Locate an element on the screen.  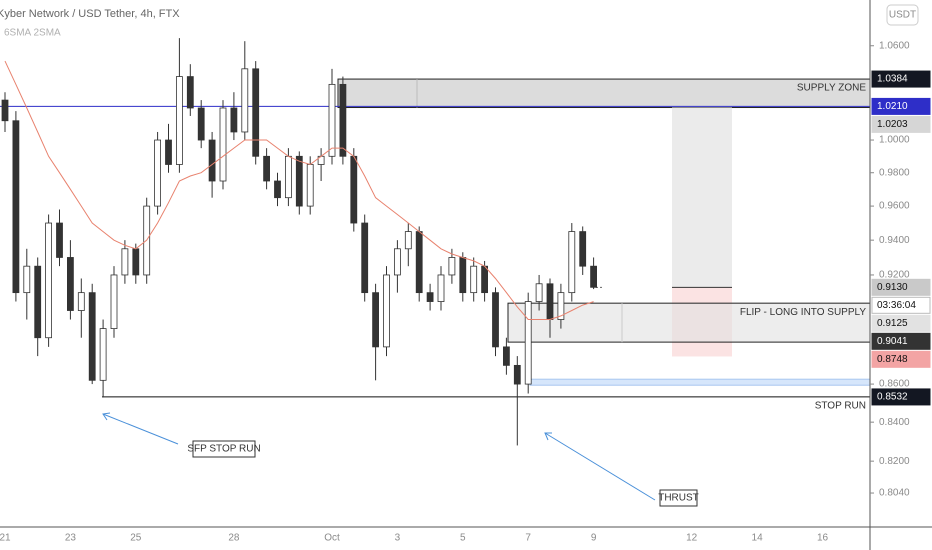
currency-badge is located at coordinates (902, 15).